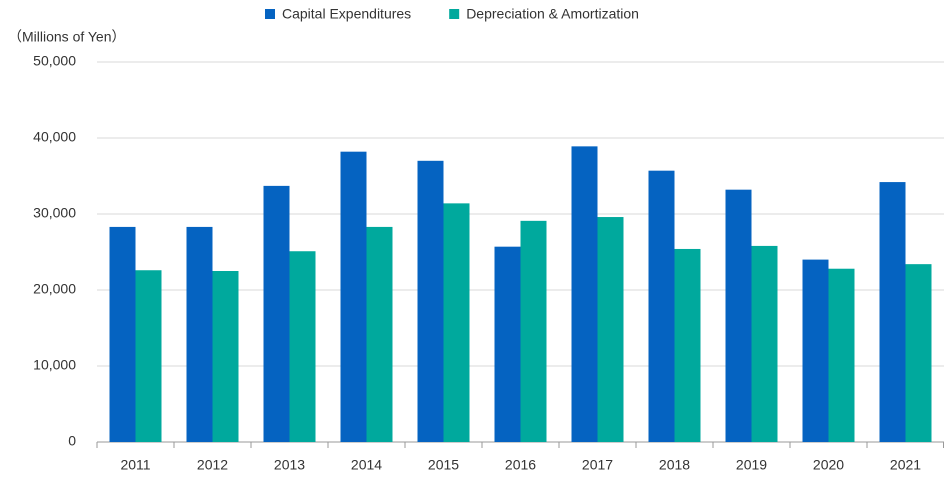  Describe the element at coordinates (135, 465) in the screenshot. I see `x-tick-label: 2011` at that location.